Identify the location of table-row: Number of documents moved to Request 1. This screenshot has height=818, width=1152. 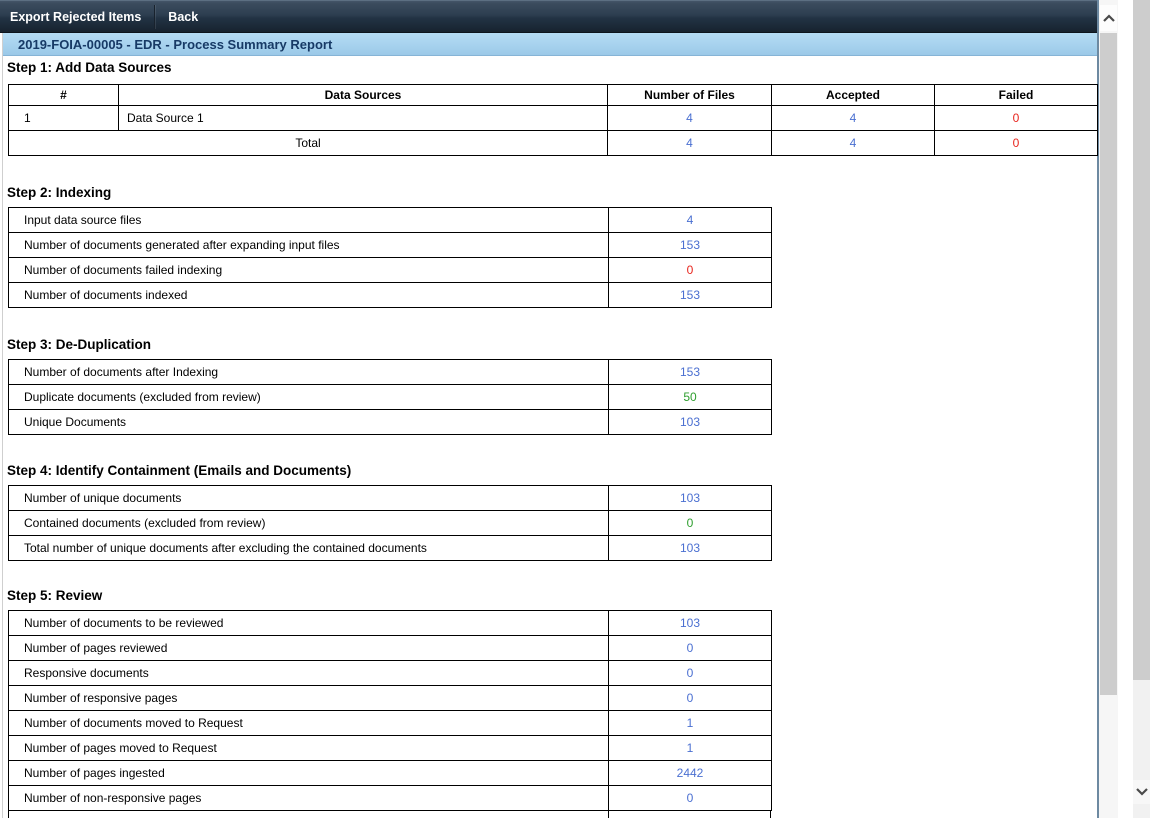
(390, 723).